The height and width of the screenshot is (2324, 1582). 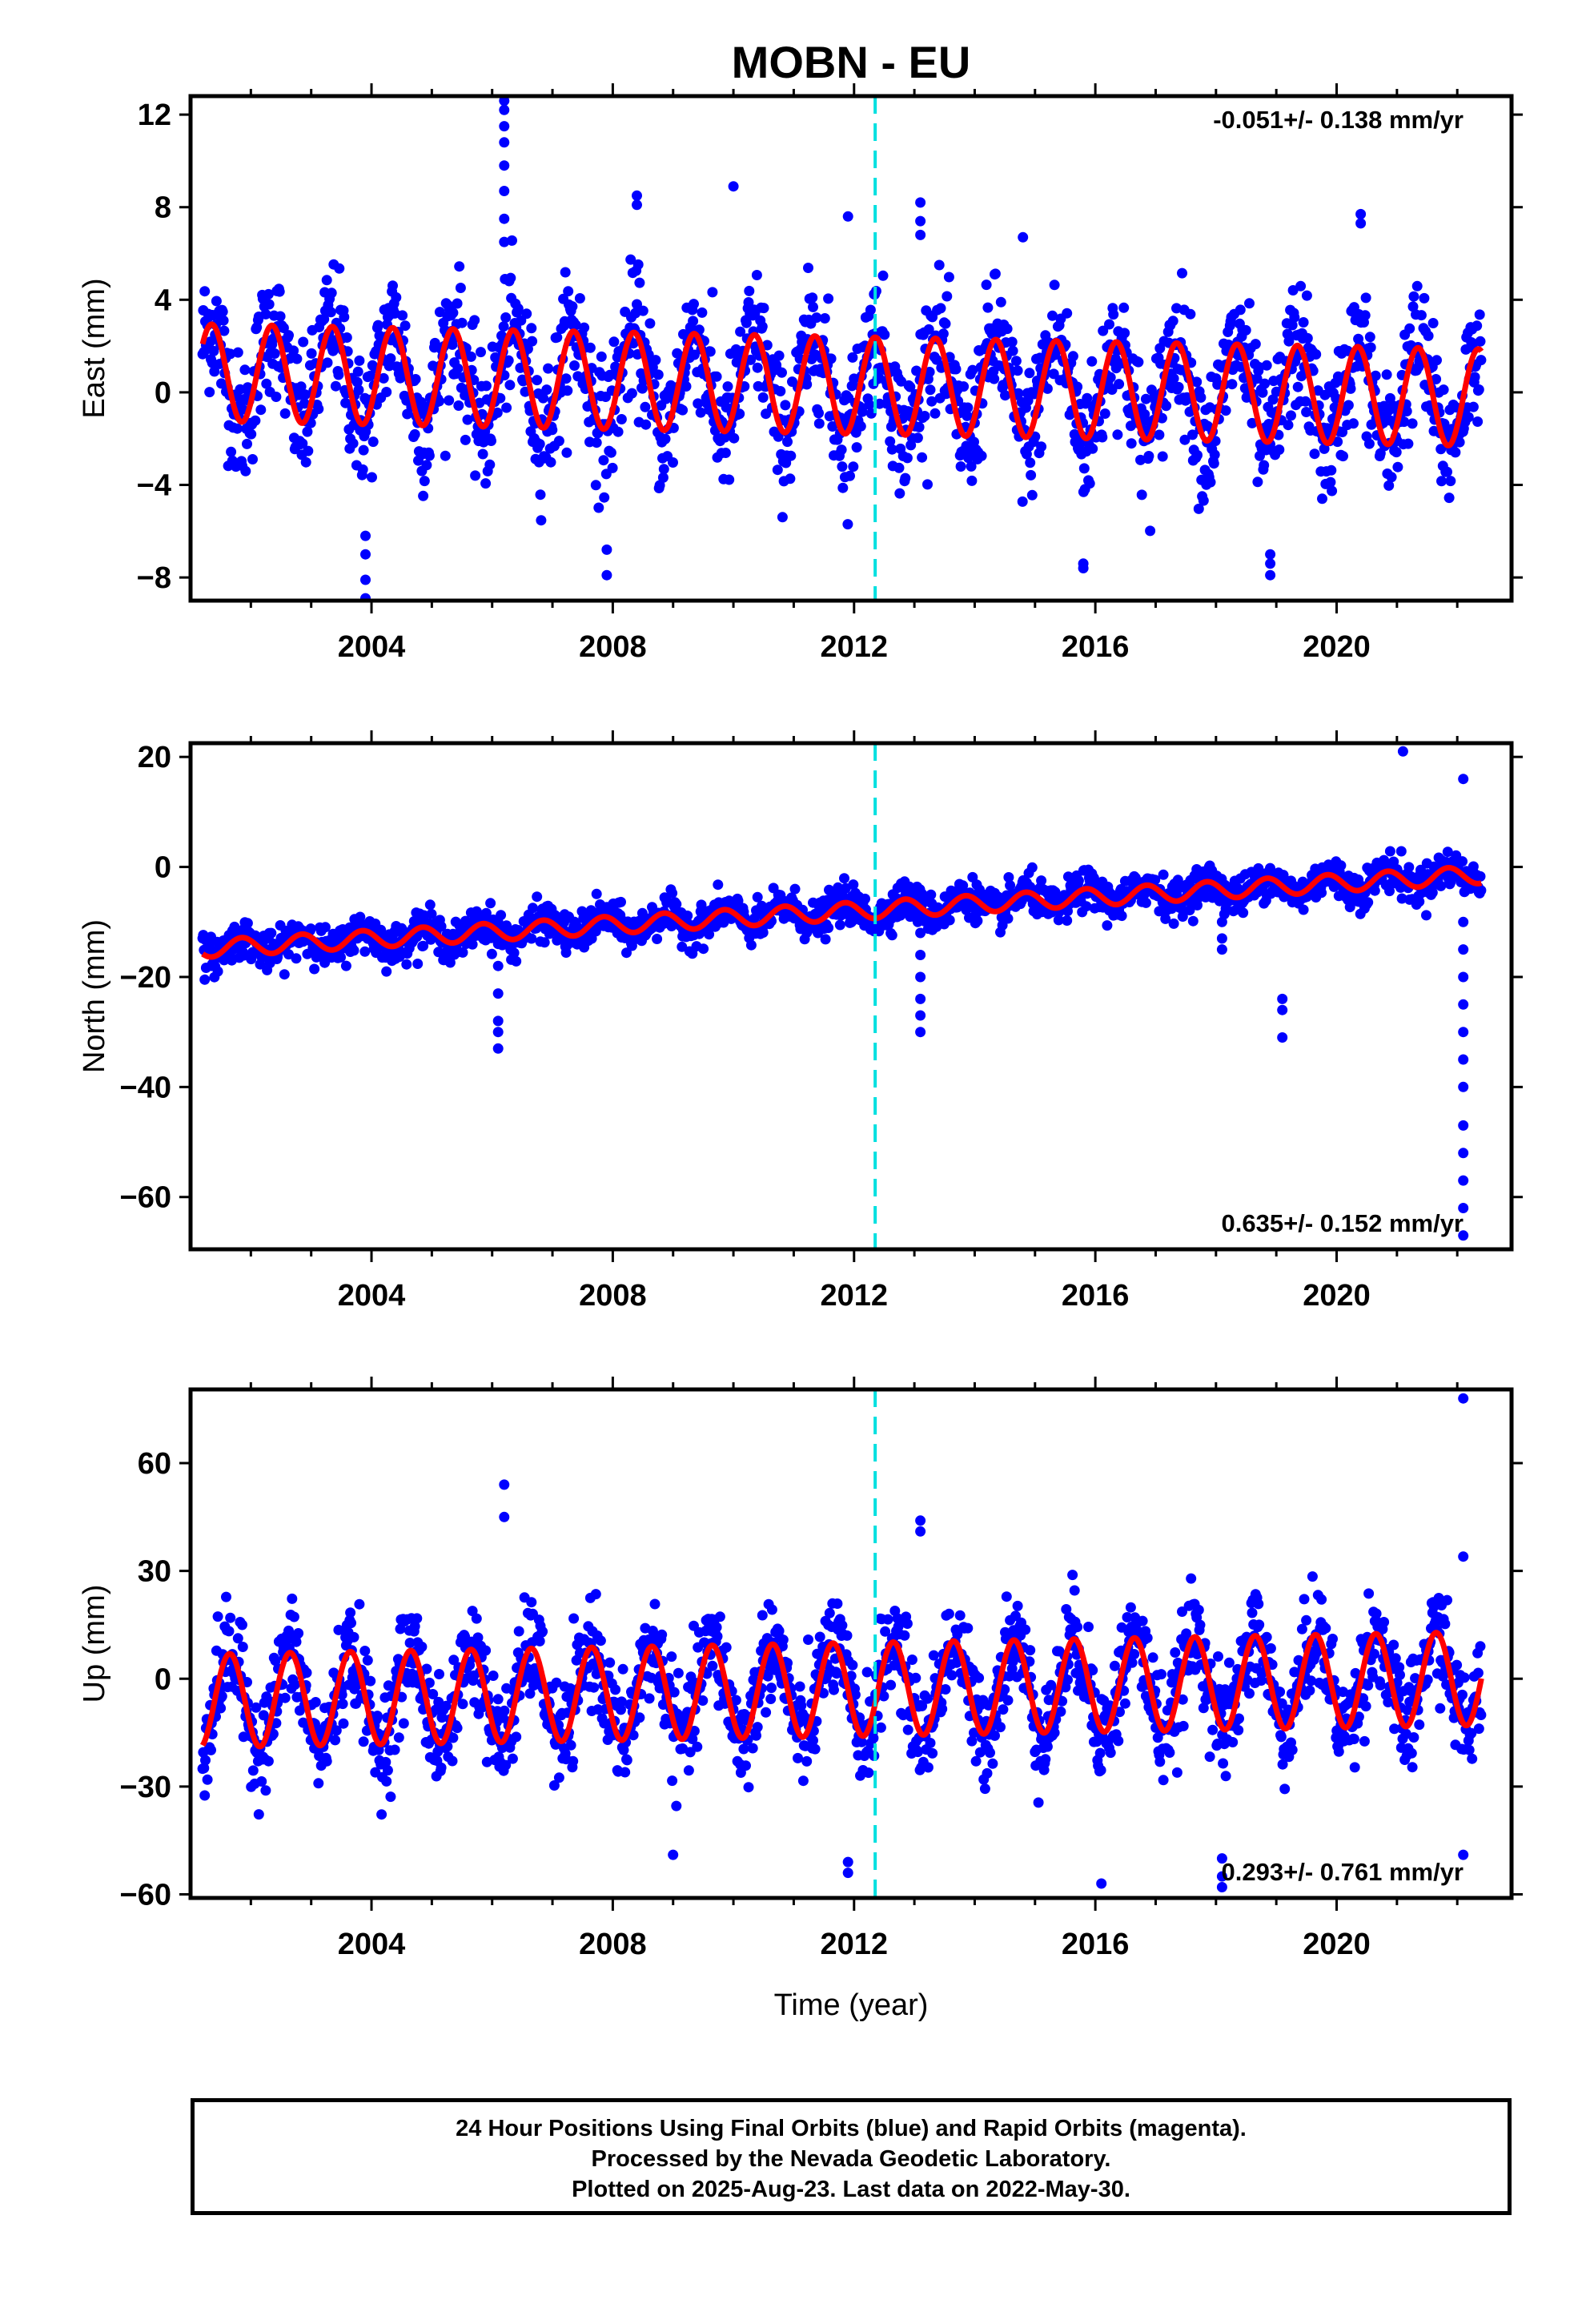 I want to click on y-tick-label: 0, so click(x=163, y=393).